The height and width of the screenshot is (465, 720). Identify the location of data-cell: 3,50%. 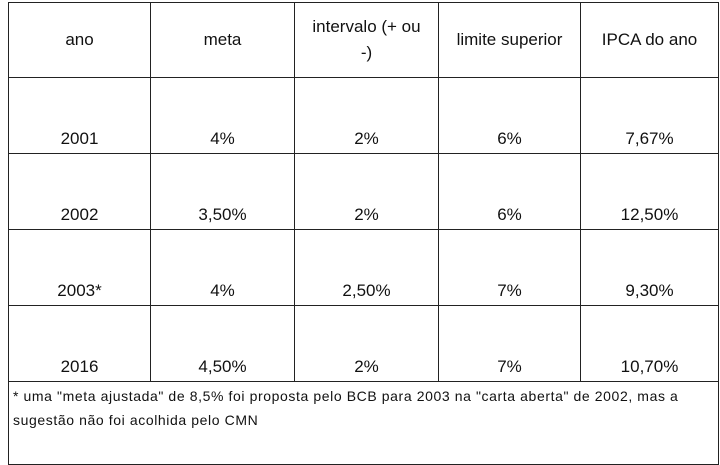
(222, 191).